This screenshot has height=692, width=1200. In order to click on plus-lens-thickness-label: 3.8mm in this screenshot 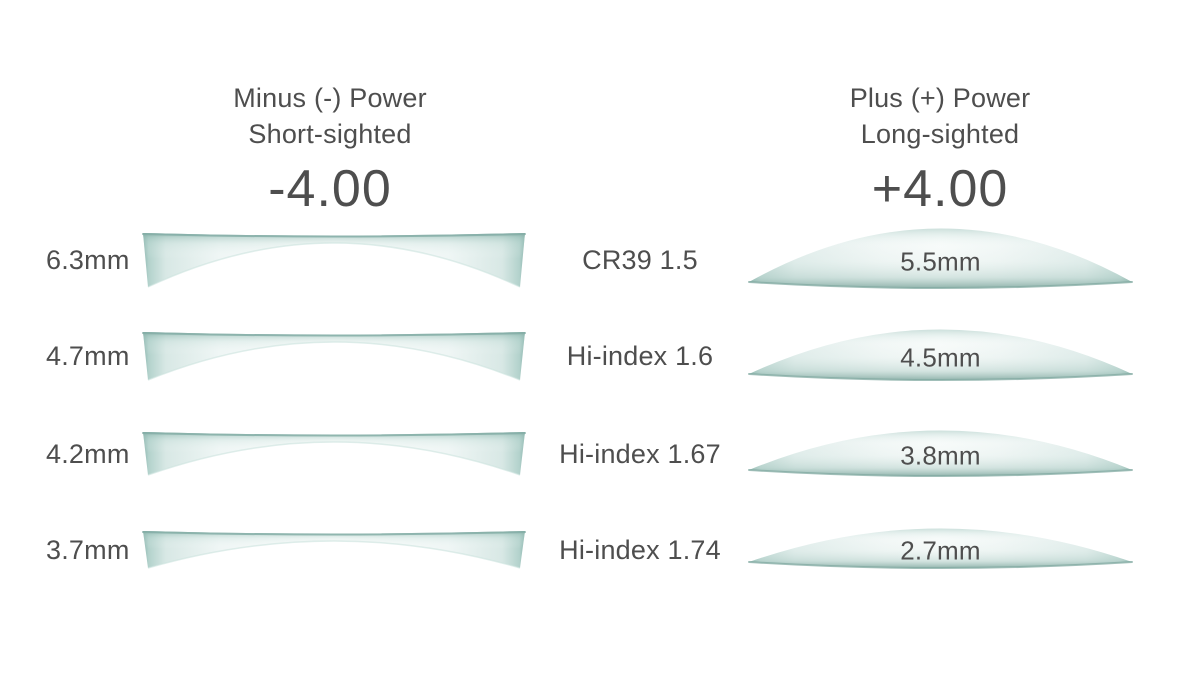, I will do `click(940, 455)`.